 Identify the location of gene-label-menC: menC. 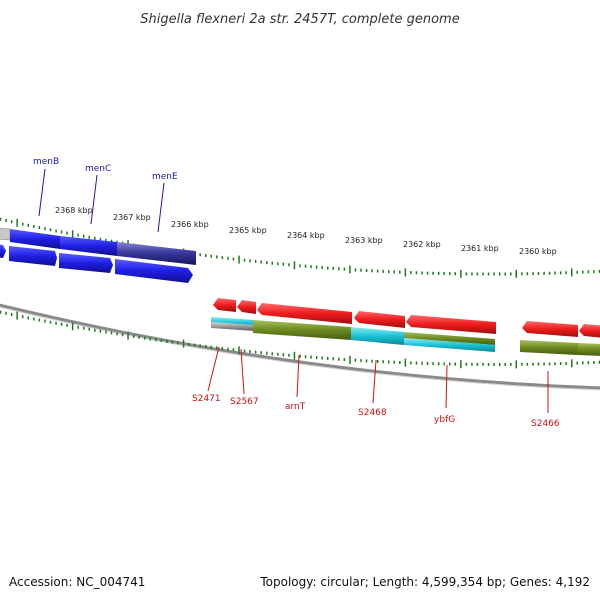
(98, 169).